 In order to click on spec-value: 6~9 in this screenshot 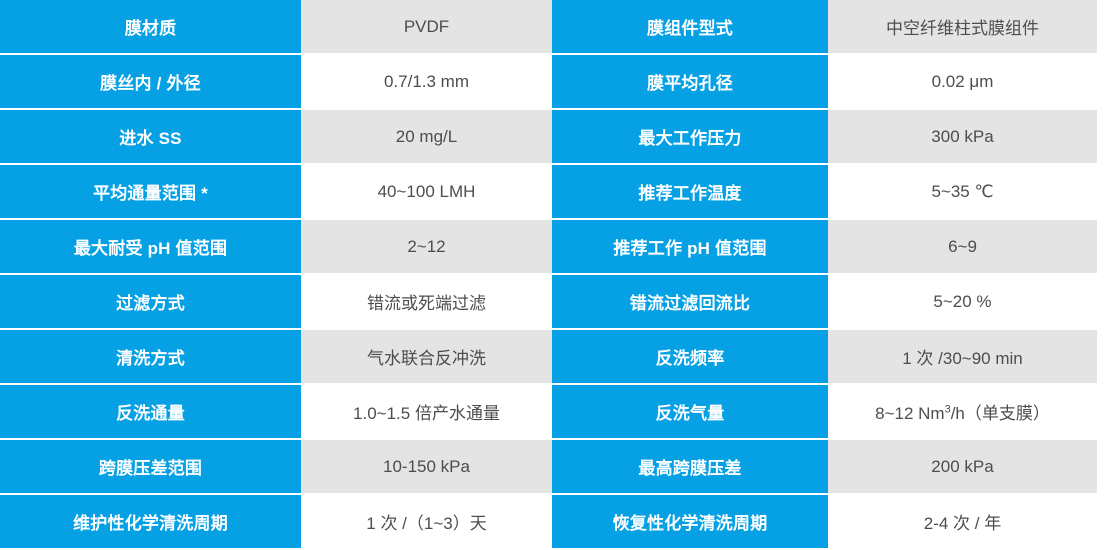, I will do `click(962, 247)`.